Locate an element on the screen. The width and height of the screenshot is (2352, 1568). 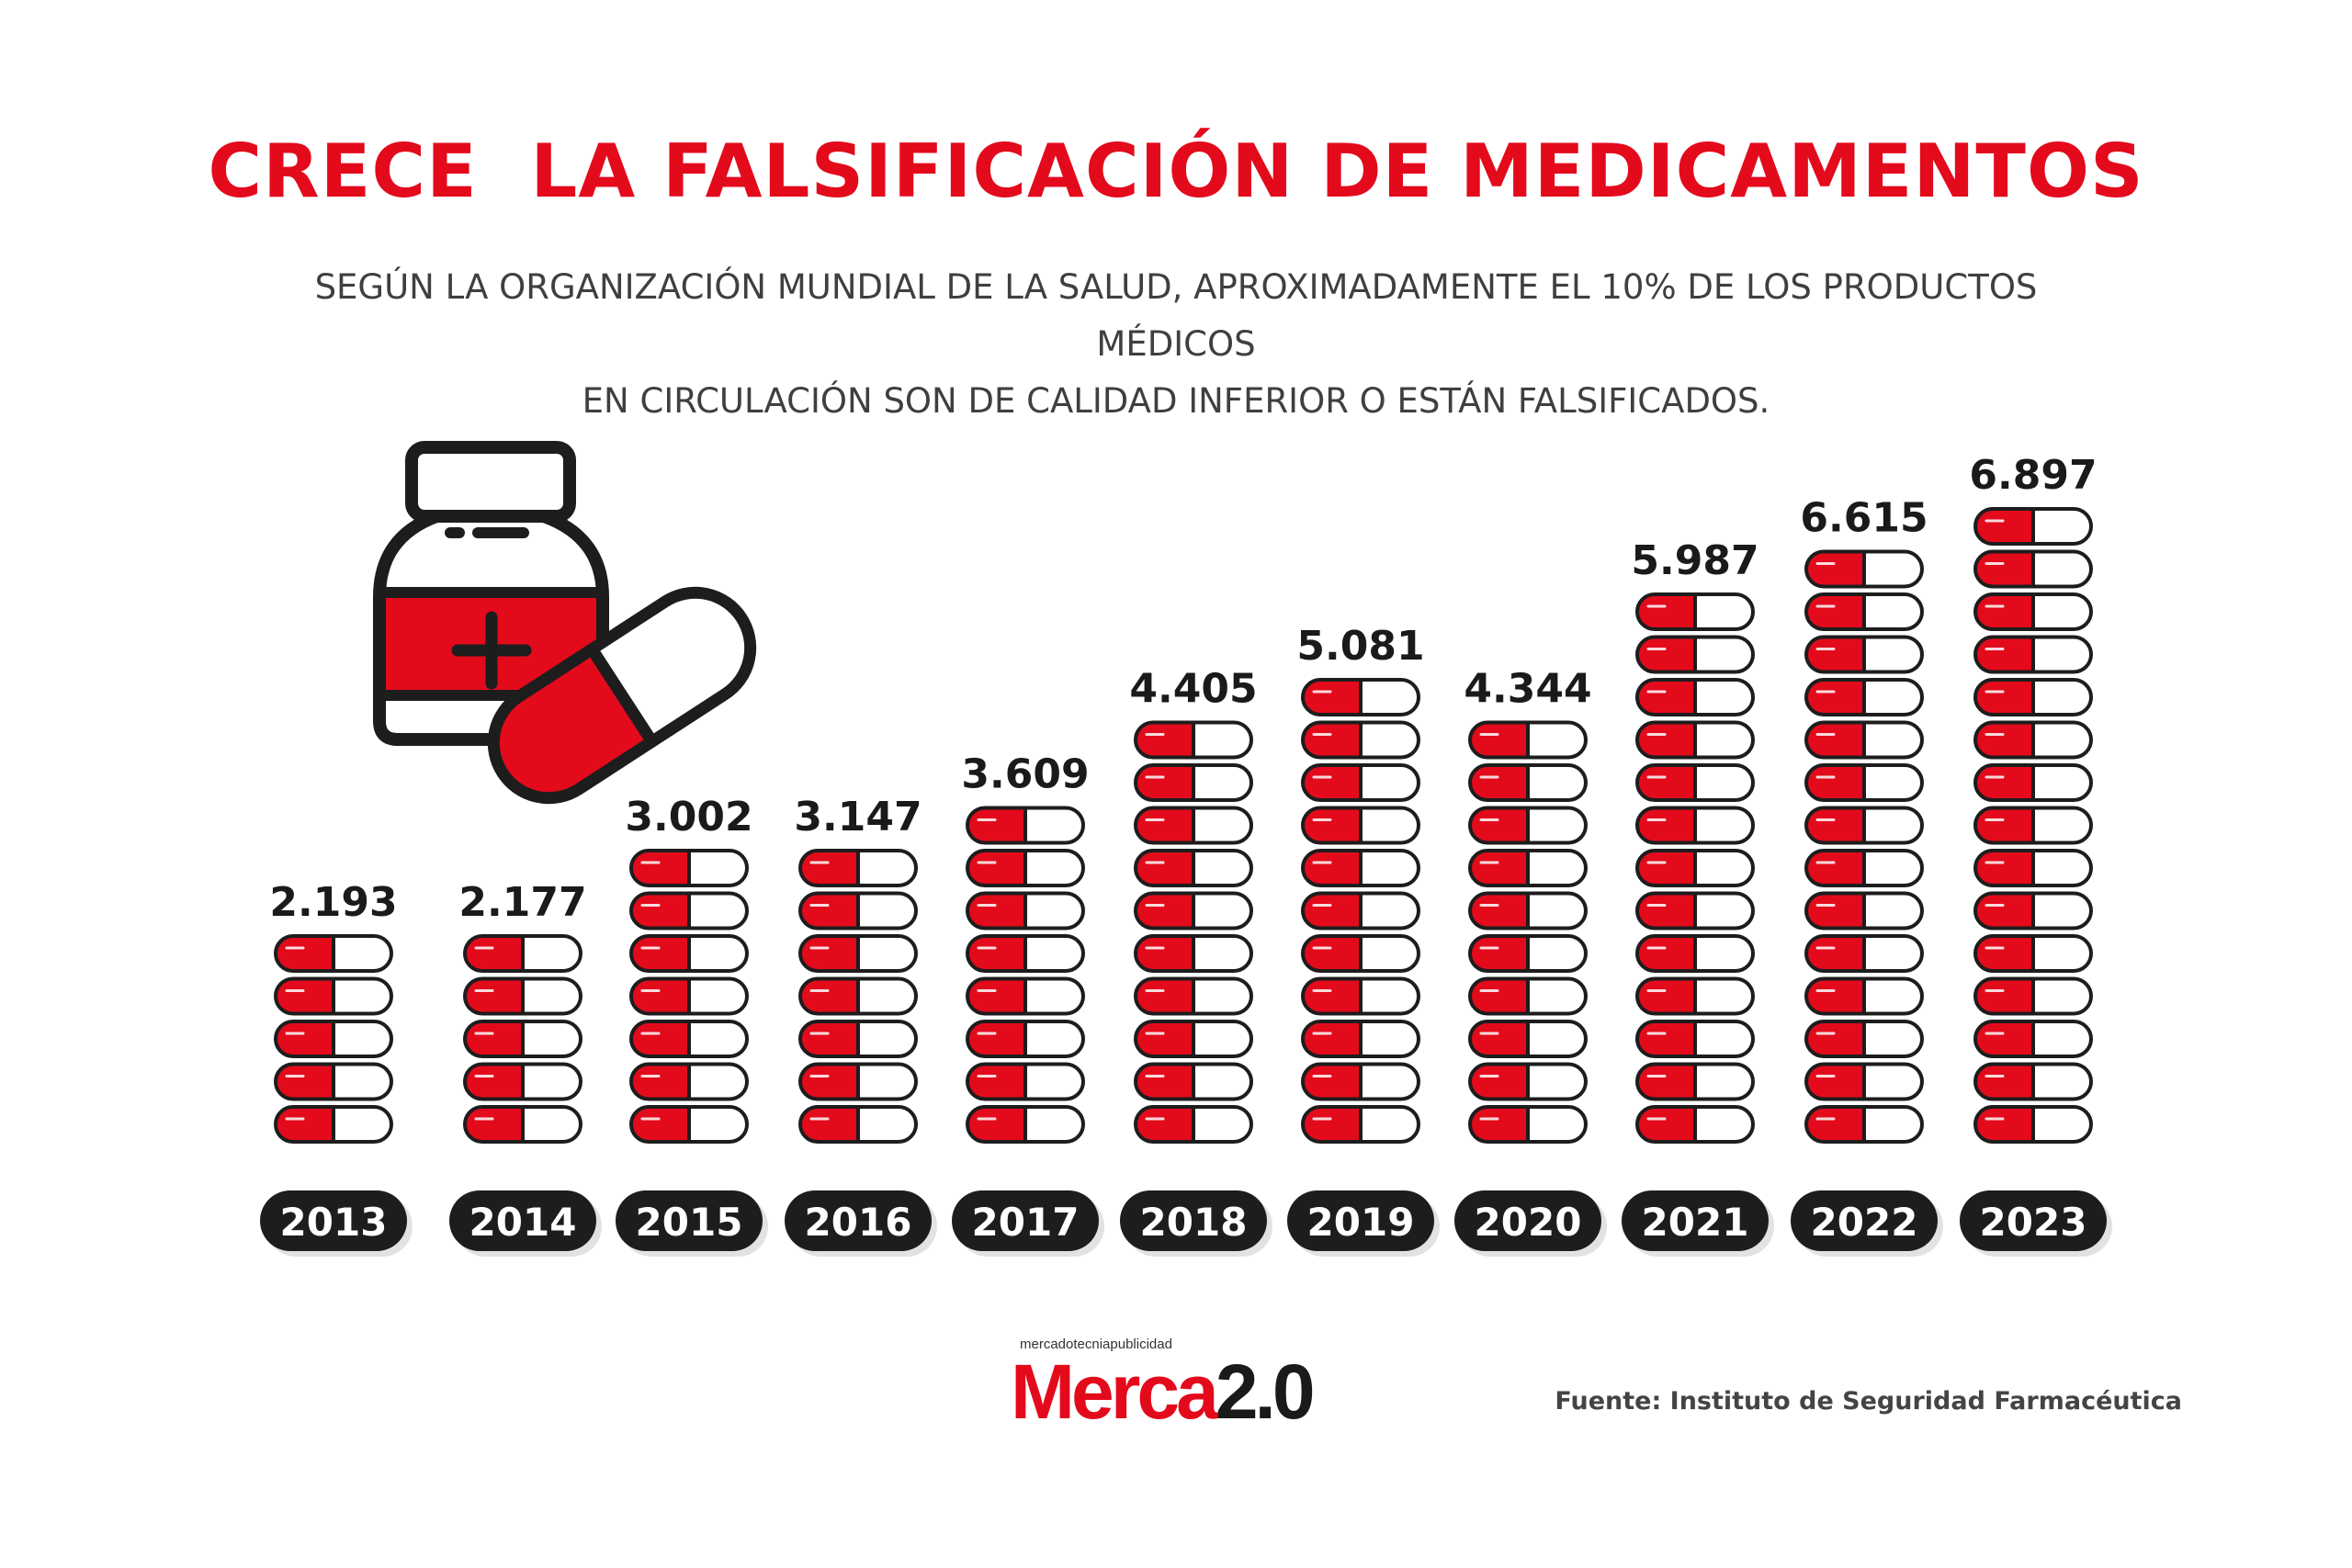
year-pill-2013: 2013 is located at coordinates (337, 1224).